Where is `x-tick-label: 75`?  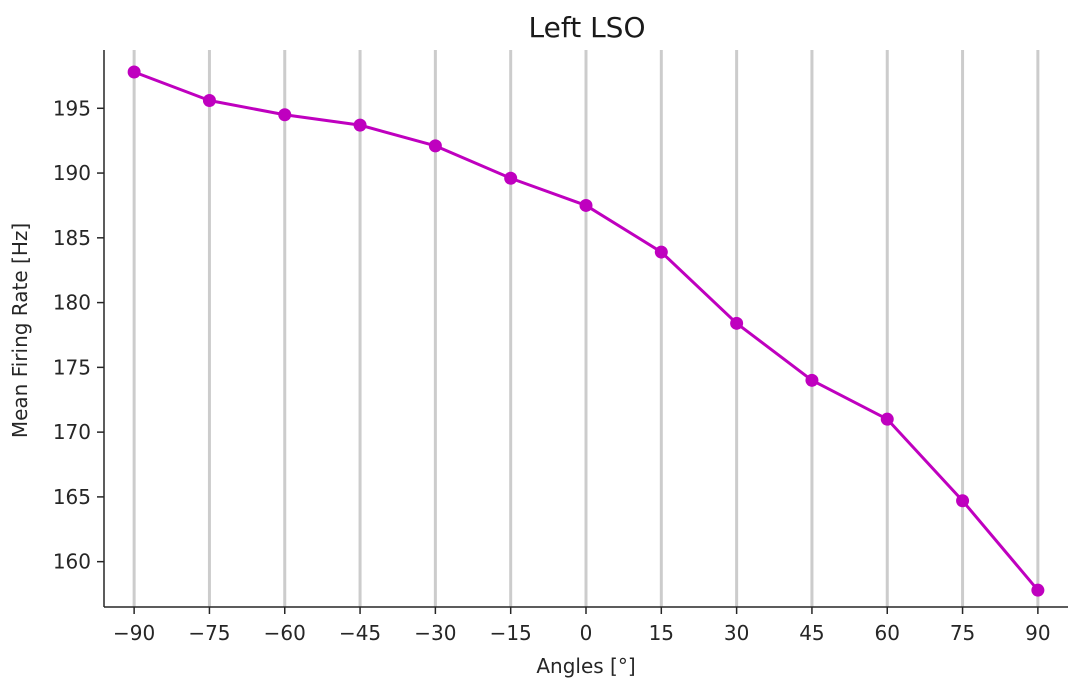
x-tick-label: 75 is located at coordinates (962, 633).